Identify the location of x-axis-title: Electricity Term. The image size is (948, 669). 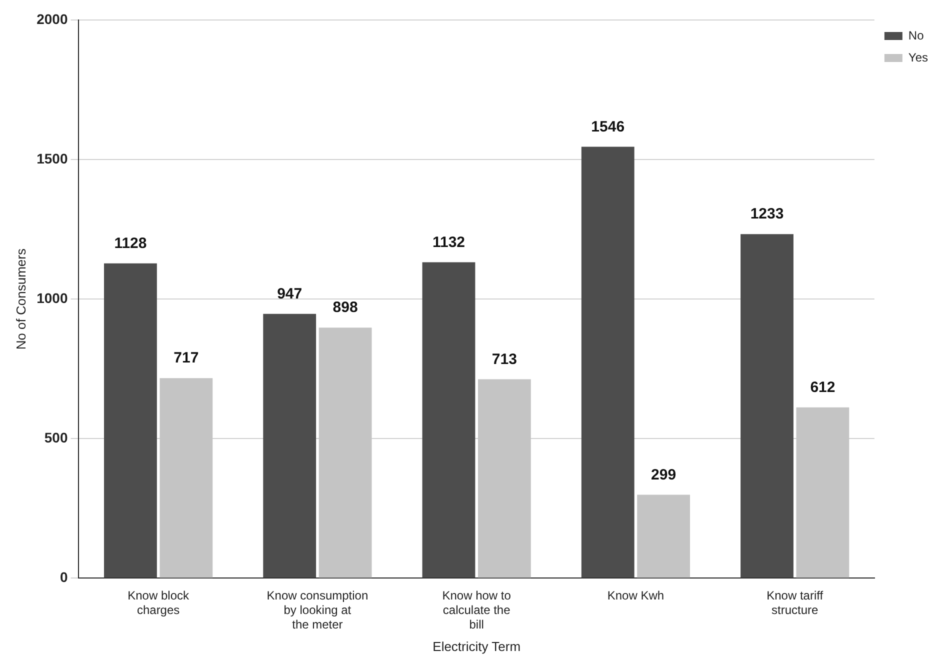
(476, 646).